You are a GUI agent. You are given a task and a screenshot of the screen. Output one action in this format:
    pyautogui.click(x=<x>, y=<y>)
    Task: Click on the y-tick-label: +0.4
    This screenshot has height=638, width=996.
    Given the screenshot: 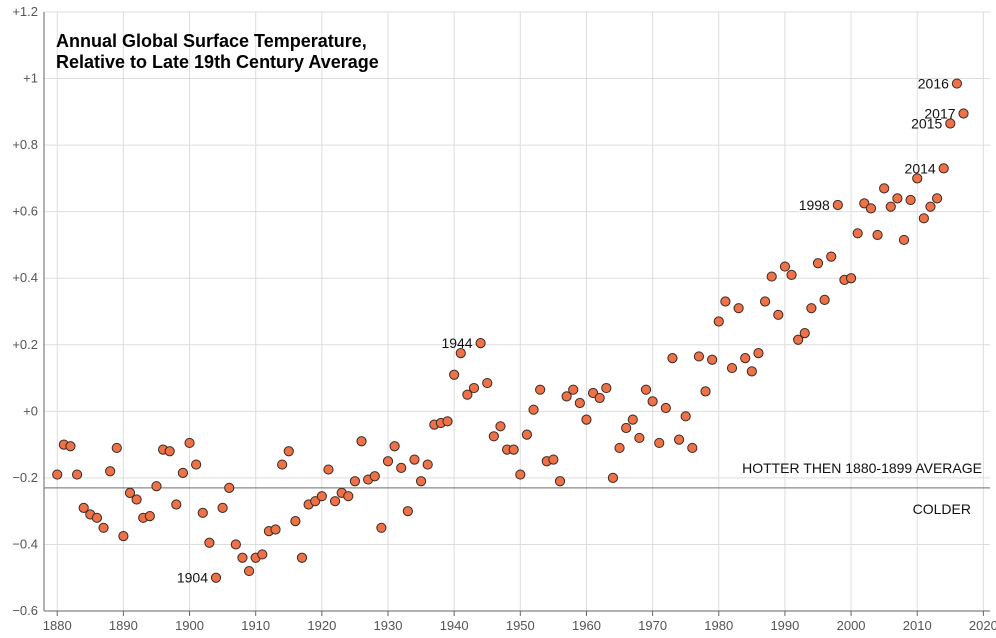 What is the action you would take?
    pyautogui.click(x=25, y=277)
    